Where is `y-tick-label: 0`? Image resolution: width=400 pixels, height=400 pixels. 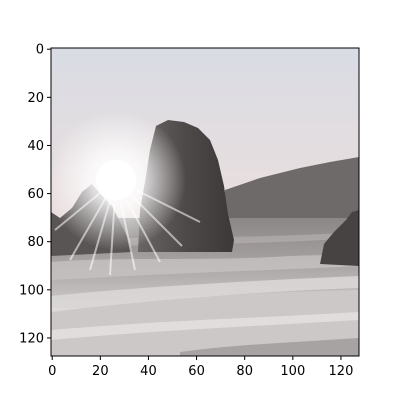 y-tick-label: 0 is located at coordinates (40, 50).